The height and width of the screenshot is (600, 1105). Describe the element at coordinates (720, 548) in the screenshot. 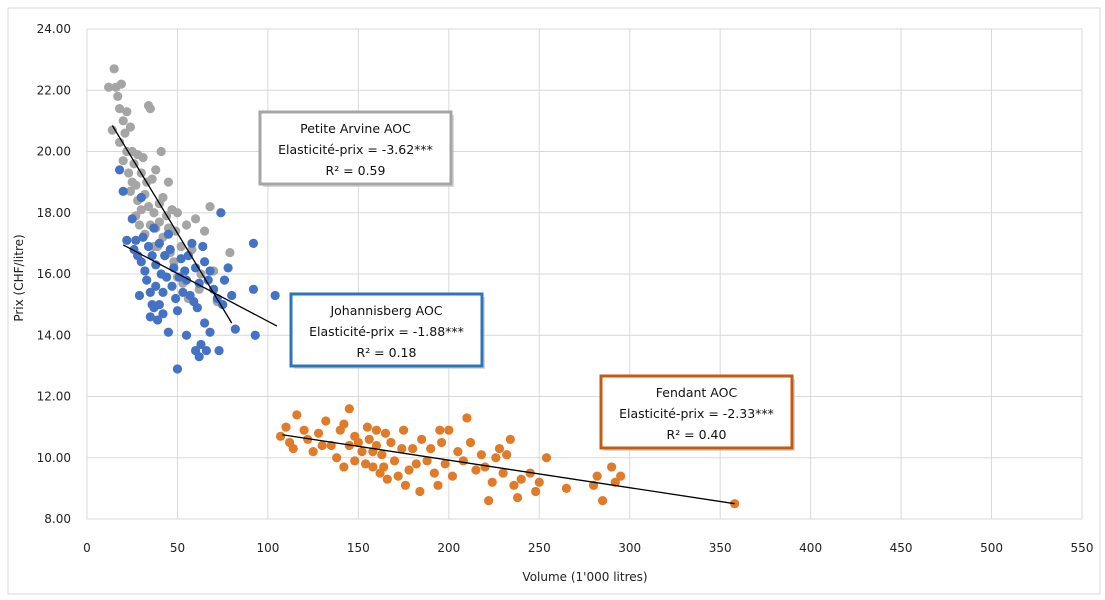

I see `x-tick-label: 350` at that location.